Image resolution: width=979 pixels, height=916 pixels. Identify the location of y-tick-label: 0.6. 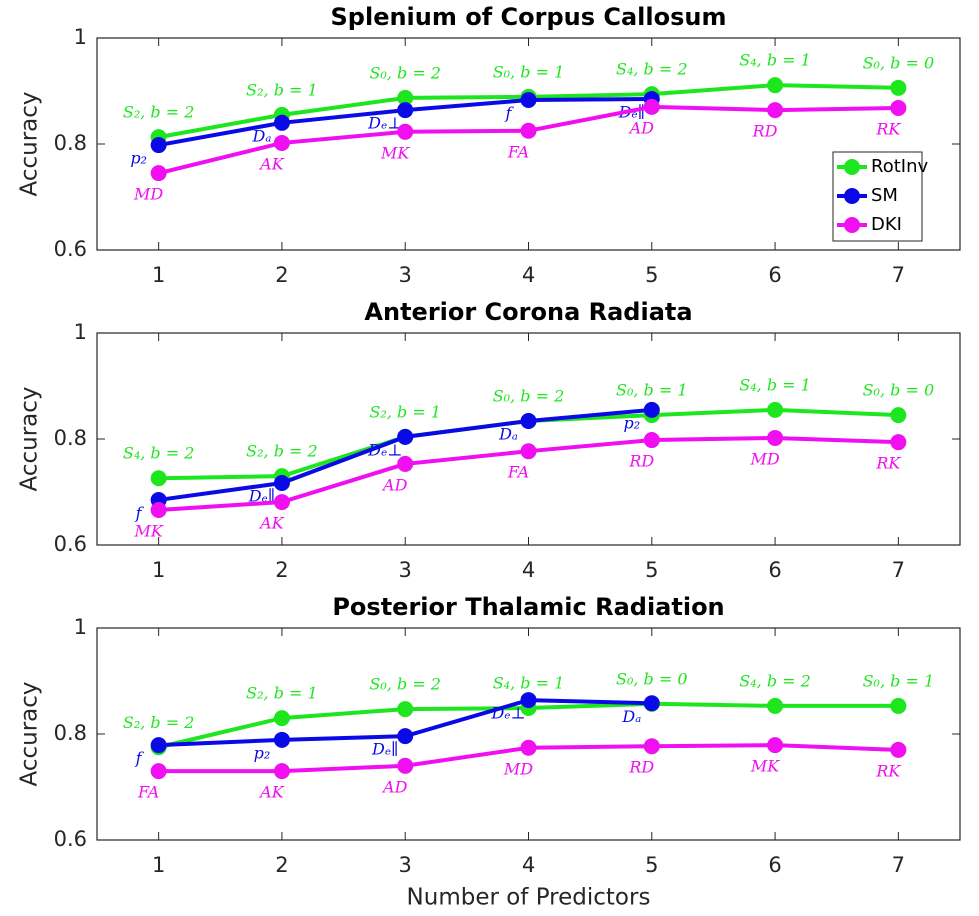
(70, 544).